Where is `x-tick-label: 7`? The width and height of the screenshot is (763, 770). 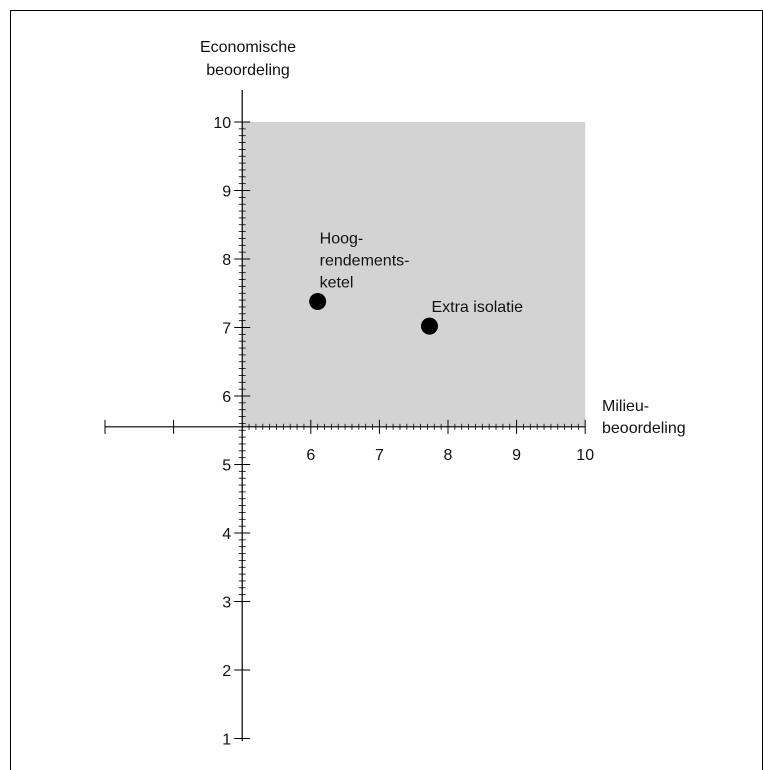 x-tick-label: 7 is located at coordinates (379, 455).